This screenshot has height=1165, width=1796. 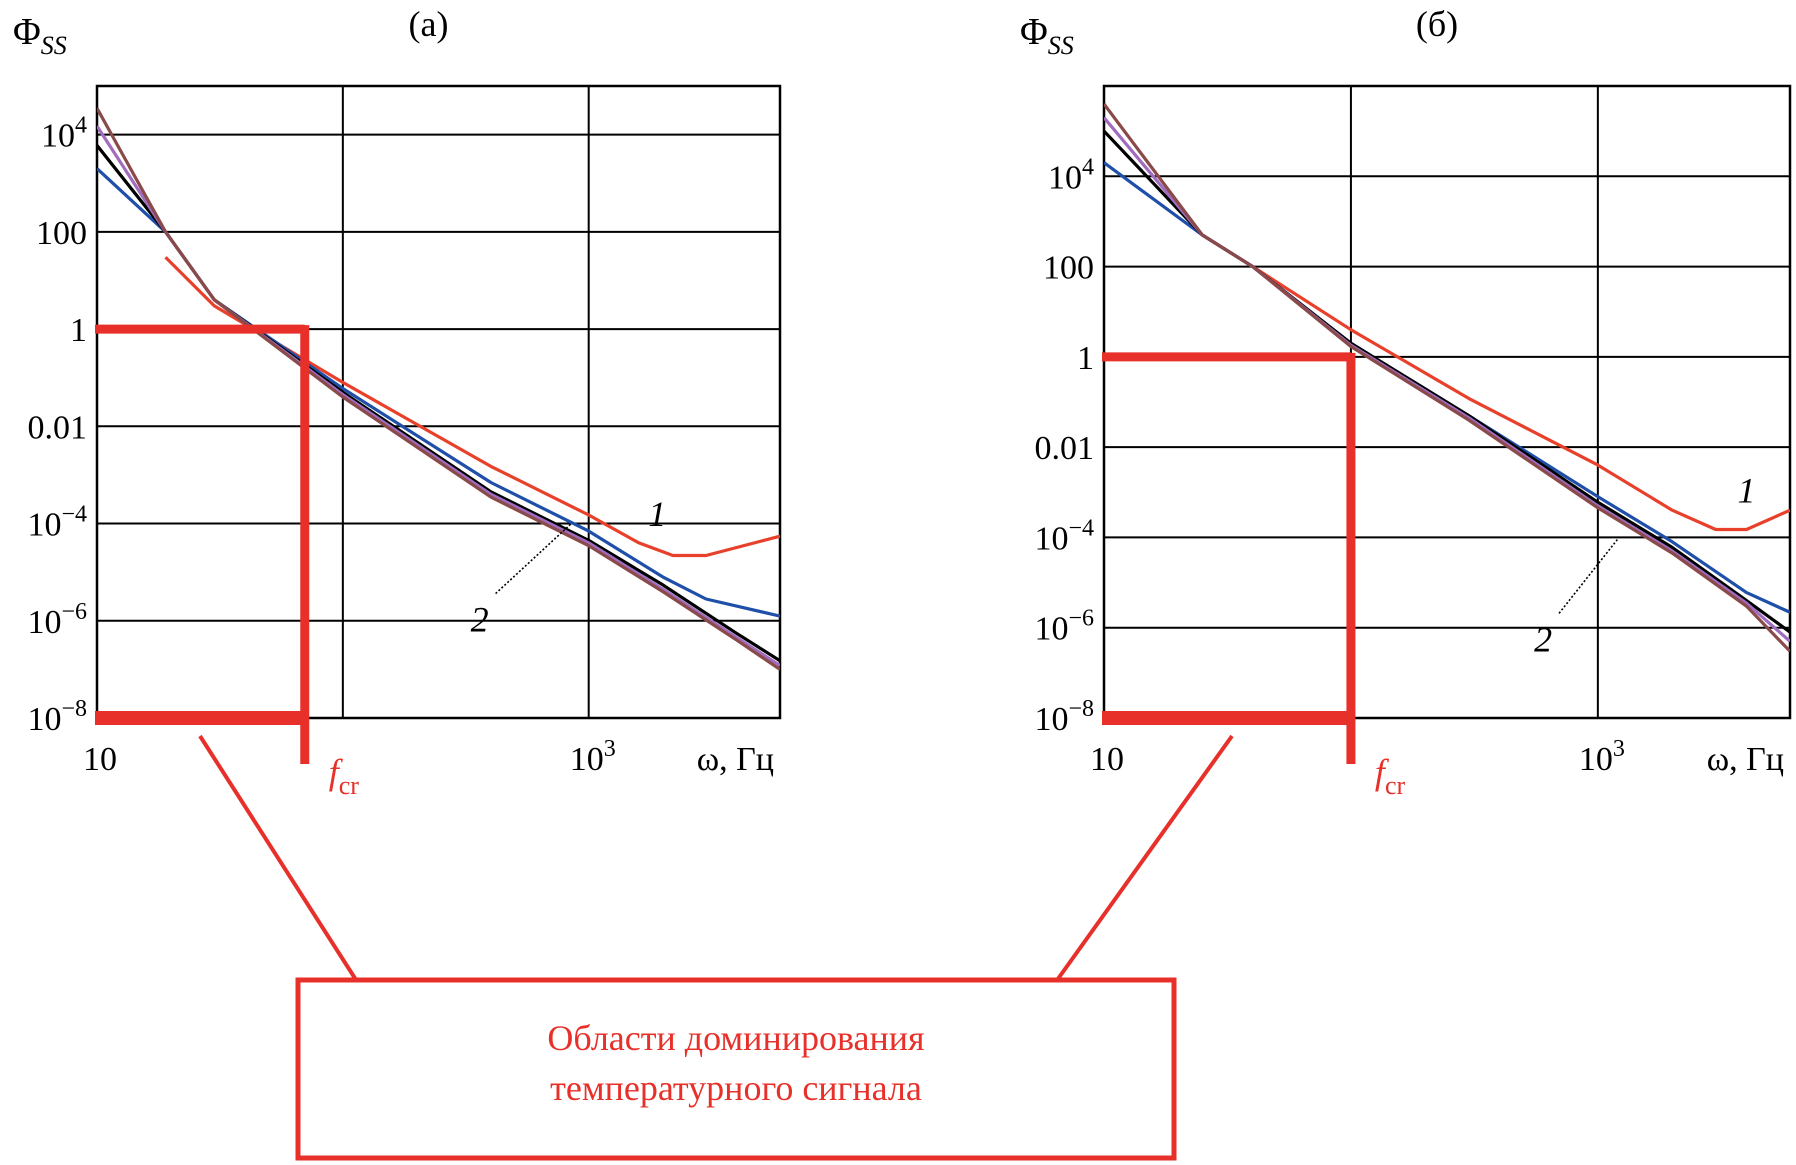 What do you see at coordinates (735, 1038) in the screenshot?
I see `annotation-line-1: Области доминирования` at bounding box center [735, 1038].